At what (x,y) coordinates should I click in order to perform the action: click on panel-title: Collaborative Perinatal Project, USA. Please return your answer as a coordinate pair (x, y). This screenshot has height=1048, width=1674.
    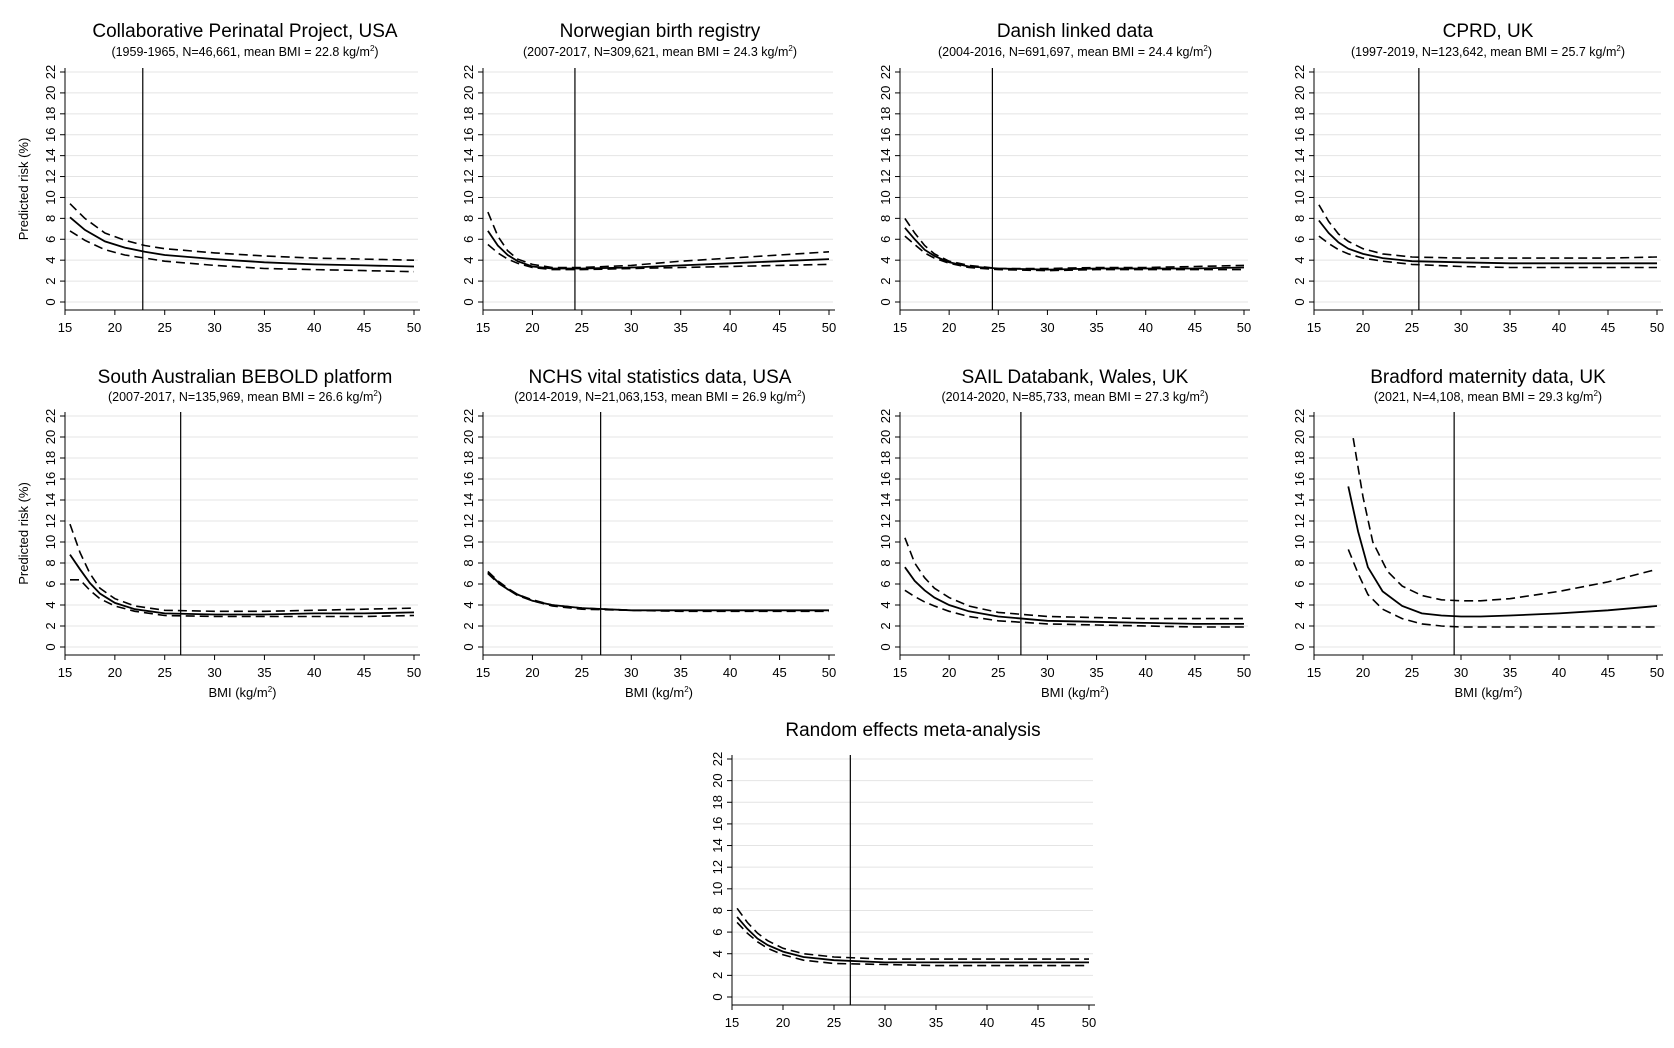
    Looking at the image, I should click on (245, 31).